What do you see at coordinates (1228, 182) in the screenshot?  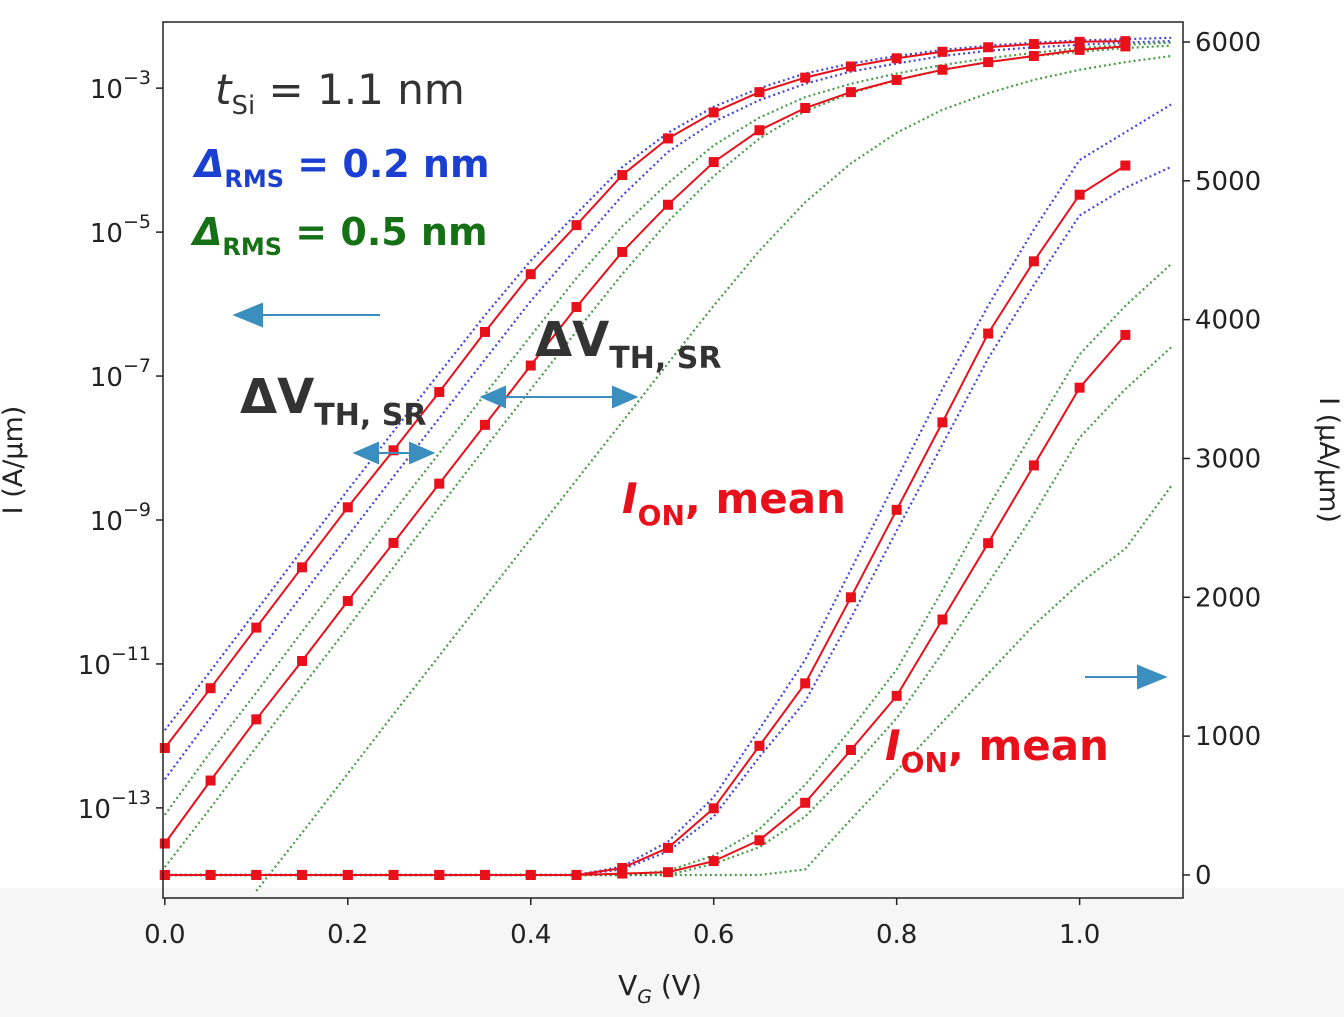 I see `y2-tick-label: 5000` at bounding box center [1228, 182].